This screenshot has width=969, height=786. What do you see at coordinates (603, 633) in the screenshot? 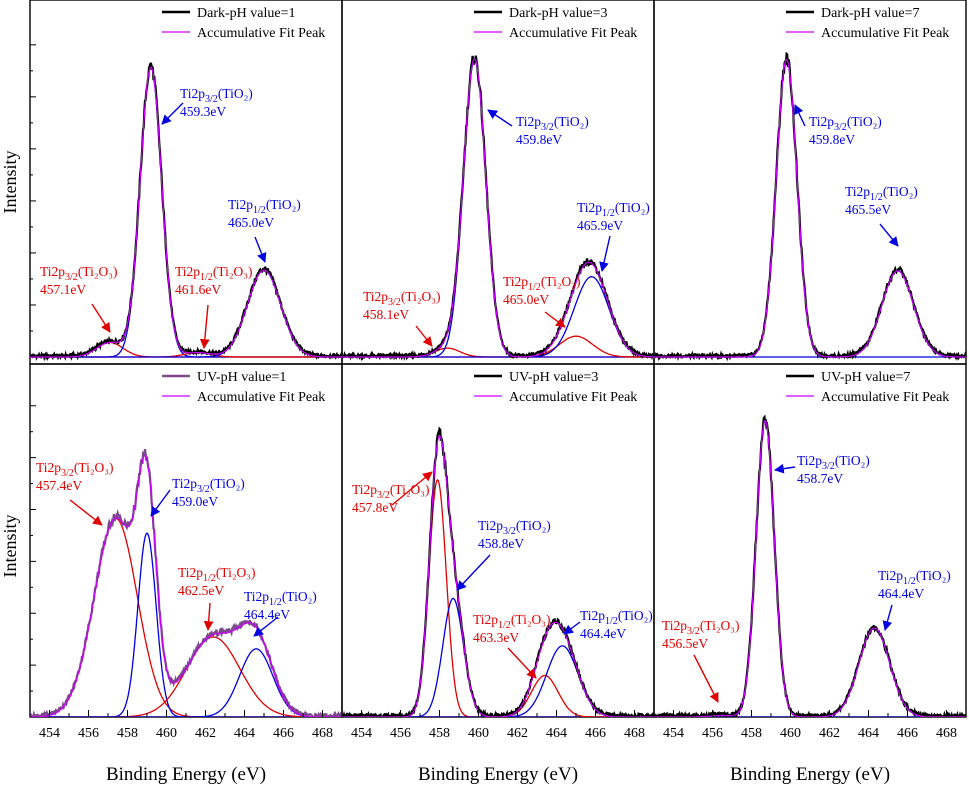
I see `peak-energy-uv-ph3-3: 464.4eV` at bounding box center [603, 633].